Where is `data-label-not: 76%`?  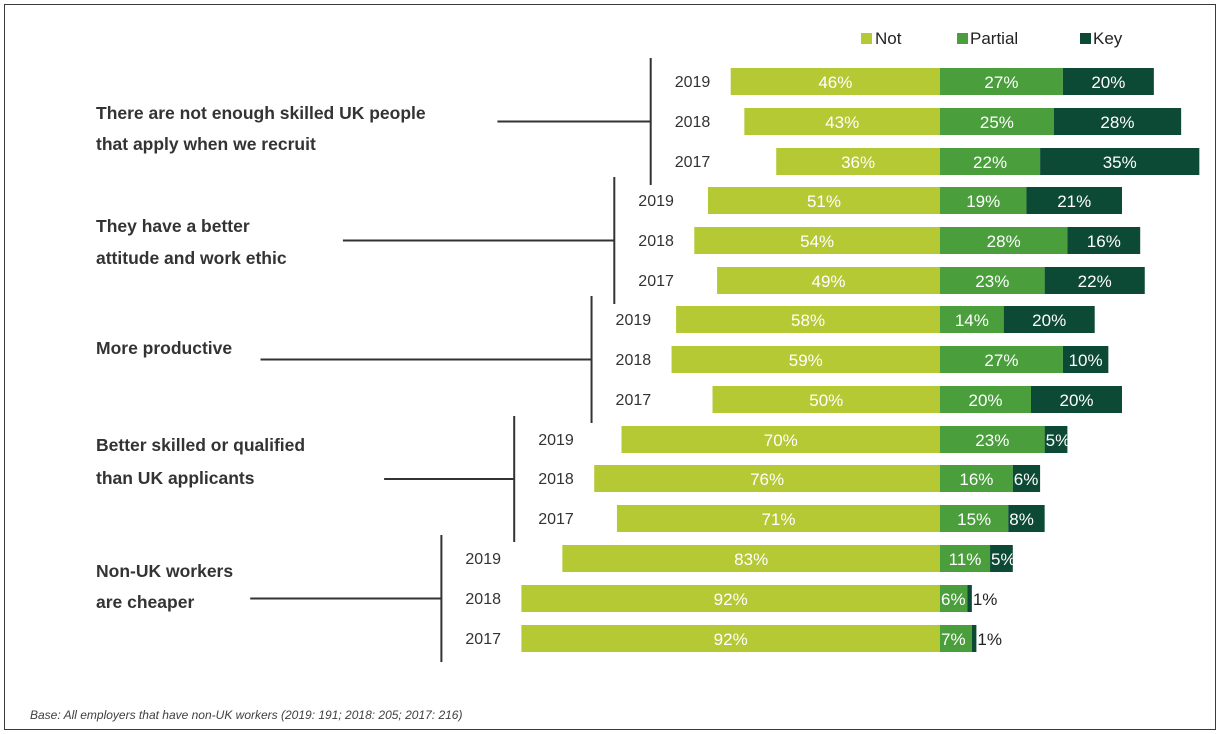
data-label-not: 76% is located at coordinates (767, 479).